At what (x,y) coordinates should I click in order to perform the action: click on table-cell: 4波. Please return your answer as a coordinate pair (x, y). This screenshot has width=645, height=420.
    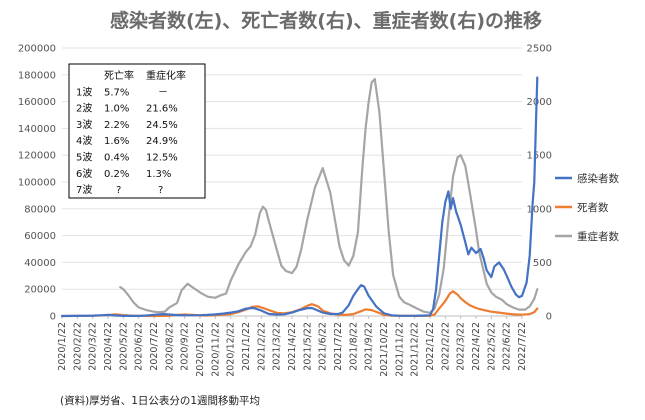
    Looking at the image, I should click on (84, 140).